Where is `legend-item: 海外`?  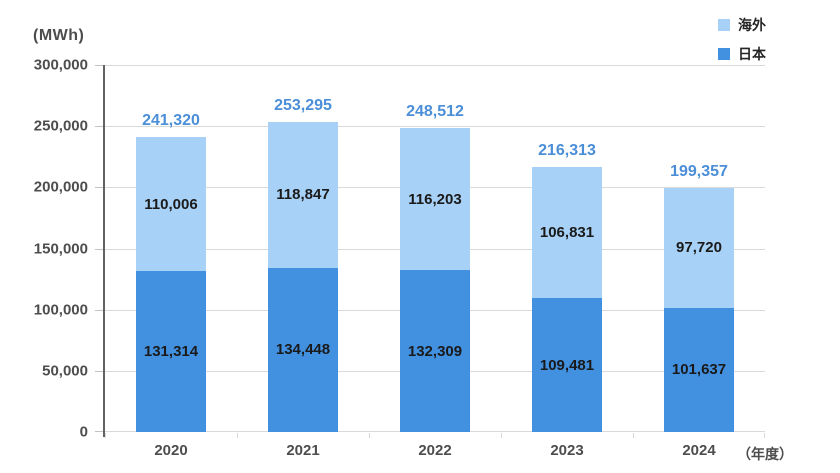 legend-item: 海外 is located at coordinates (742, 25).